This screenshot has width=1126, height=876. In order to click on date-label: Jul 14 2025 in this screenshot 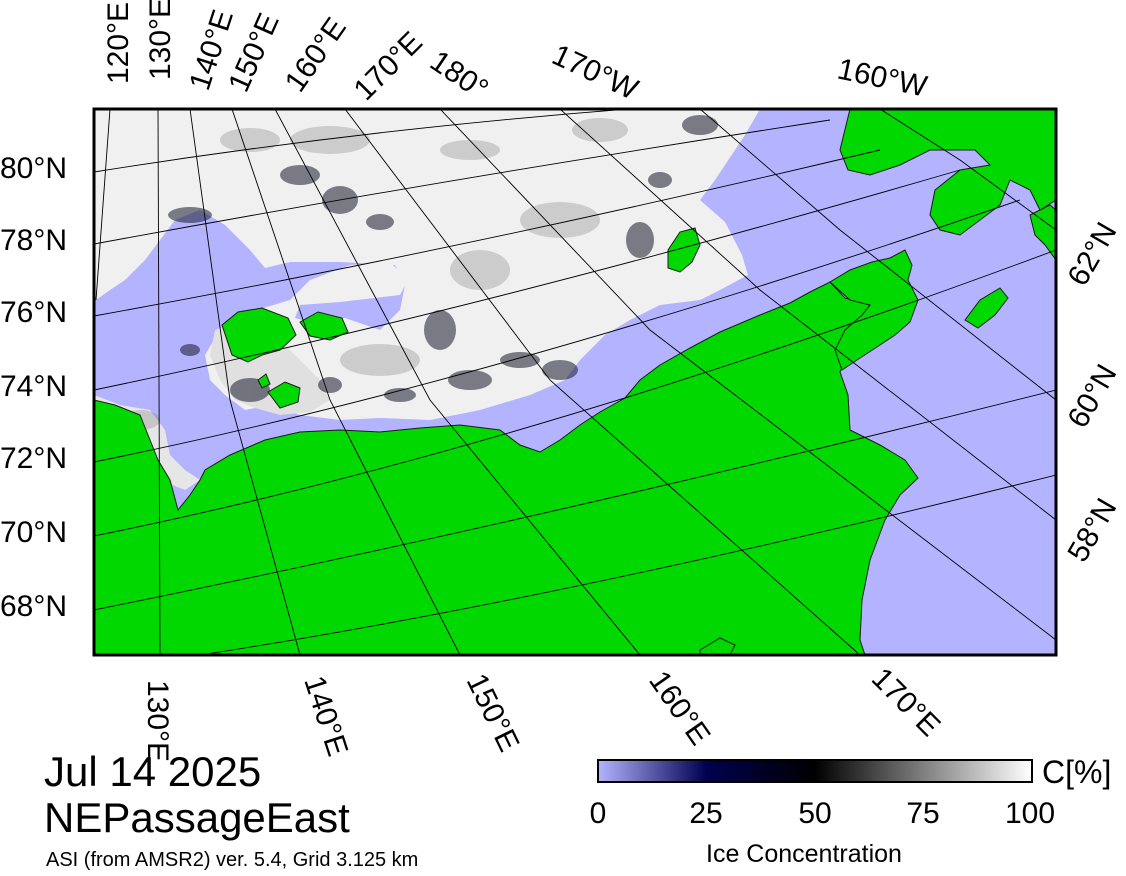, I will do `click(153, 771)`.